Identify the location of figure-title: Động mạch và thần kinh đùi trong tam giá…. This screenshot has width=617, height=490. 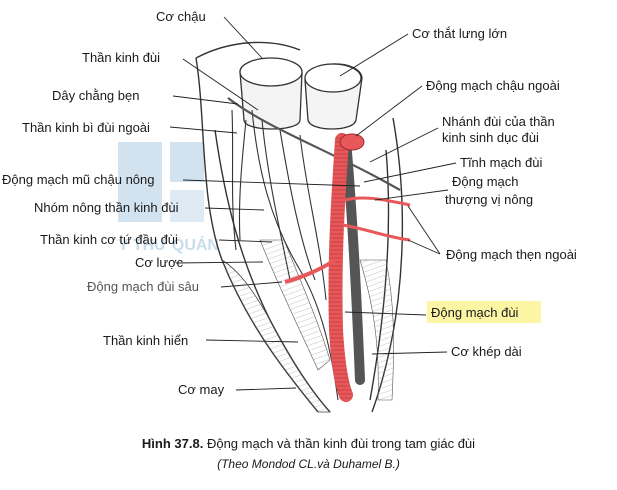
(339, 443).